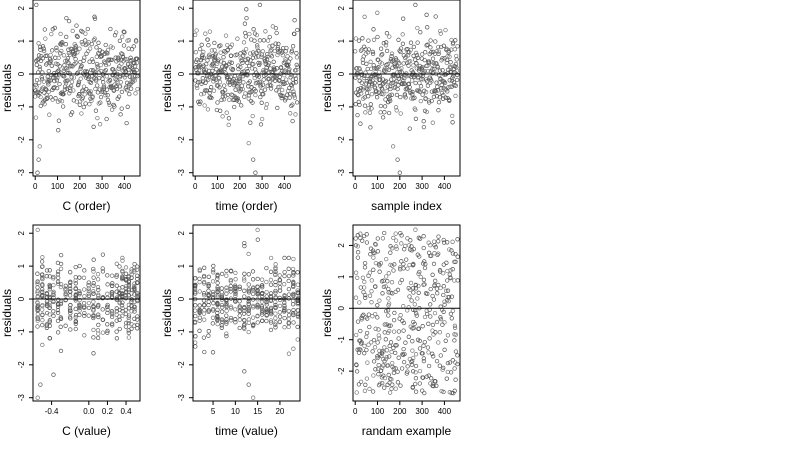  Describe the element at coordinates (21, 7) in the screenshot. I see `y-tick-label: 2` at that location.